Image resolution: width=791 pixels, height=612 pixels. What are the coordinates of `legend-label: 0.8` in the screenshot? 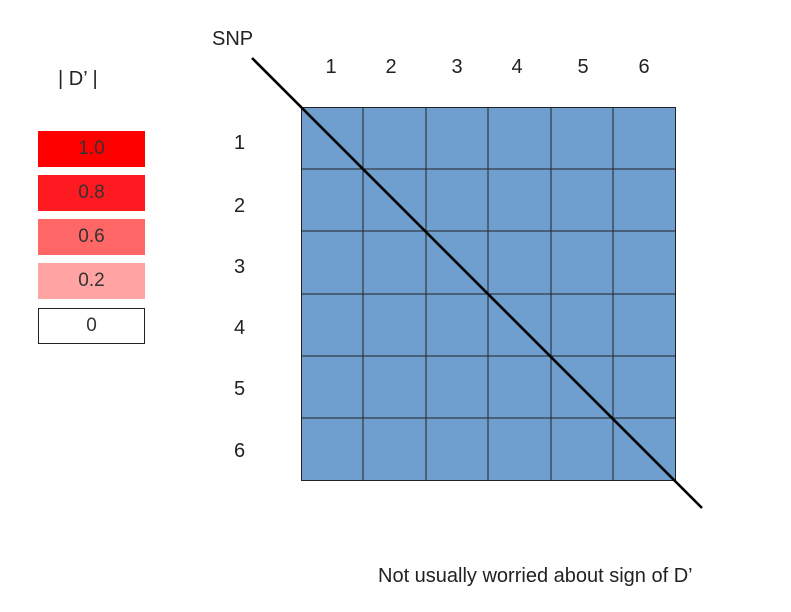 It's located at (91, 192).